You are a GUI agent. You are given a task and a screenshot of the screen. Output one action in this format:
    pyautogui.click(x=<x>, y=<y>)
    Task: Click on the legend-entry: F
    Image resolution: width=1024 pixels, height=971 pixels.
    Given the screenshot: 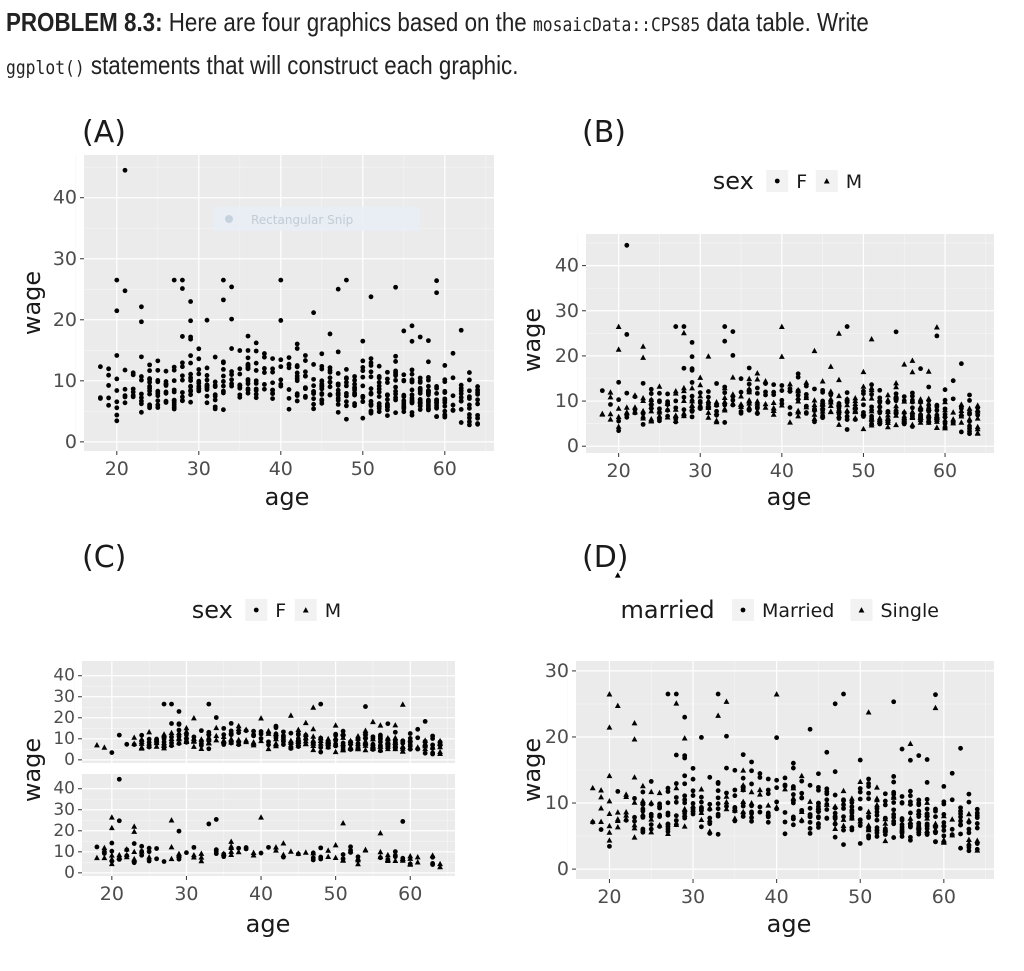 What is the action you would take?
    pyautogui.click(x=280, y=611)
    